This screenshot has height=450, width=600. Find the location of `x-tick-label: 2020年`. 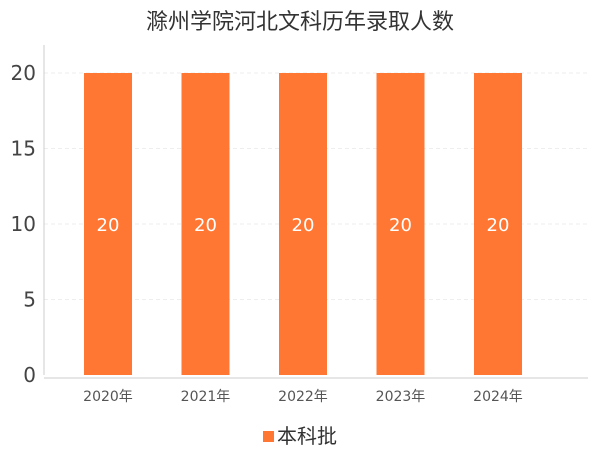

x-tick-label: 2020年 is located at coordinates (108, 397).